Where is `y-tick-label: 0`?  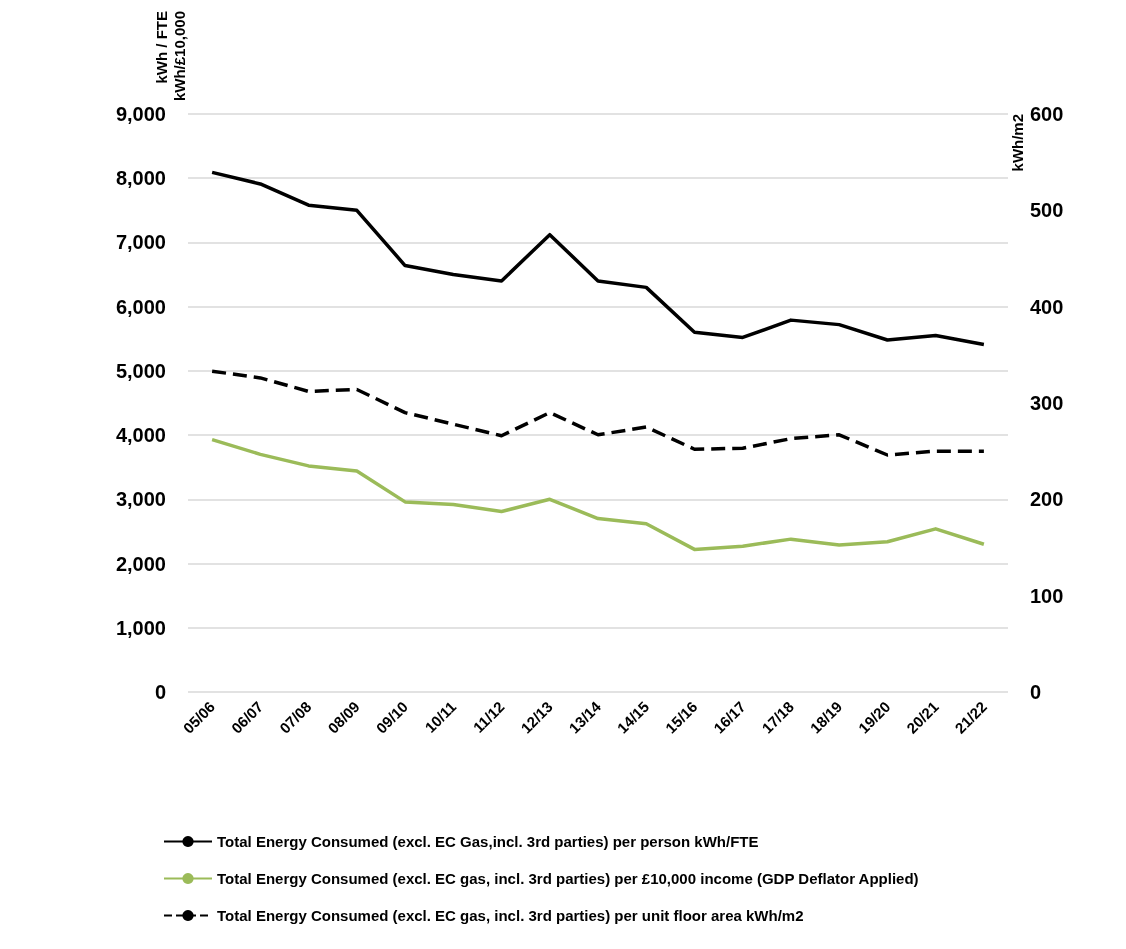 y-tick-label: 0 is located at coordinates (160, 692).